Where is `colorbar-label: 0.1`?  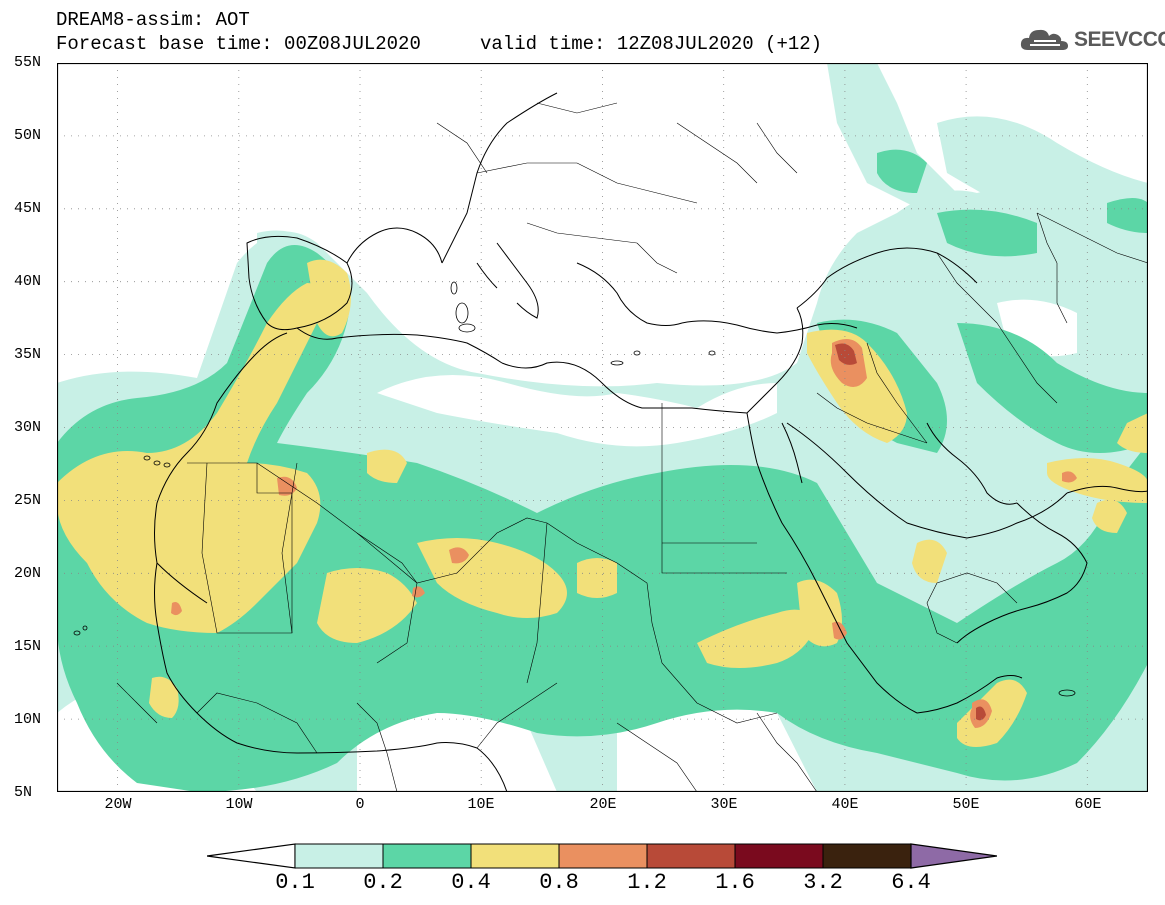
colorbar-label: 0.1 is located at coordinates (295, 882).